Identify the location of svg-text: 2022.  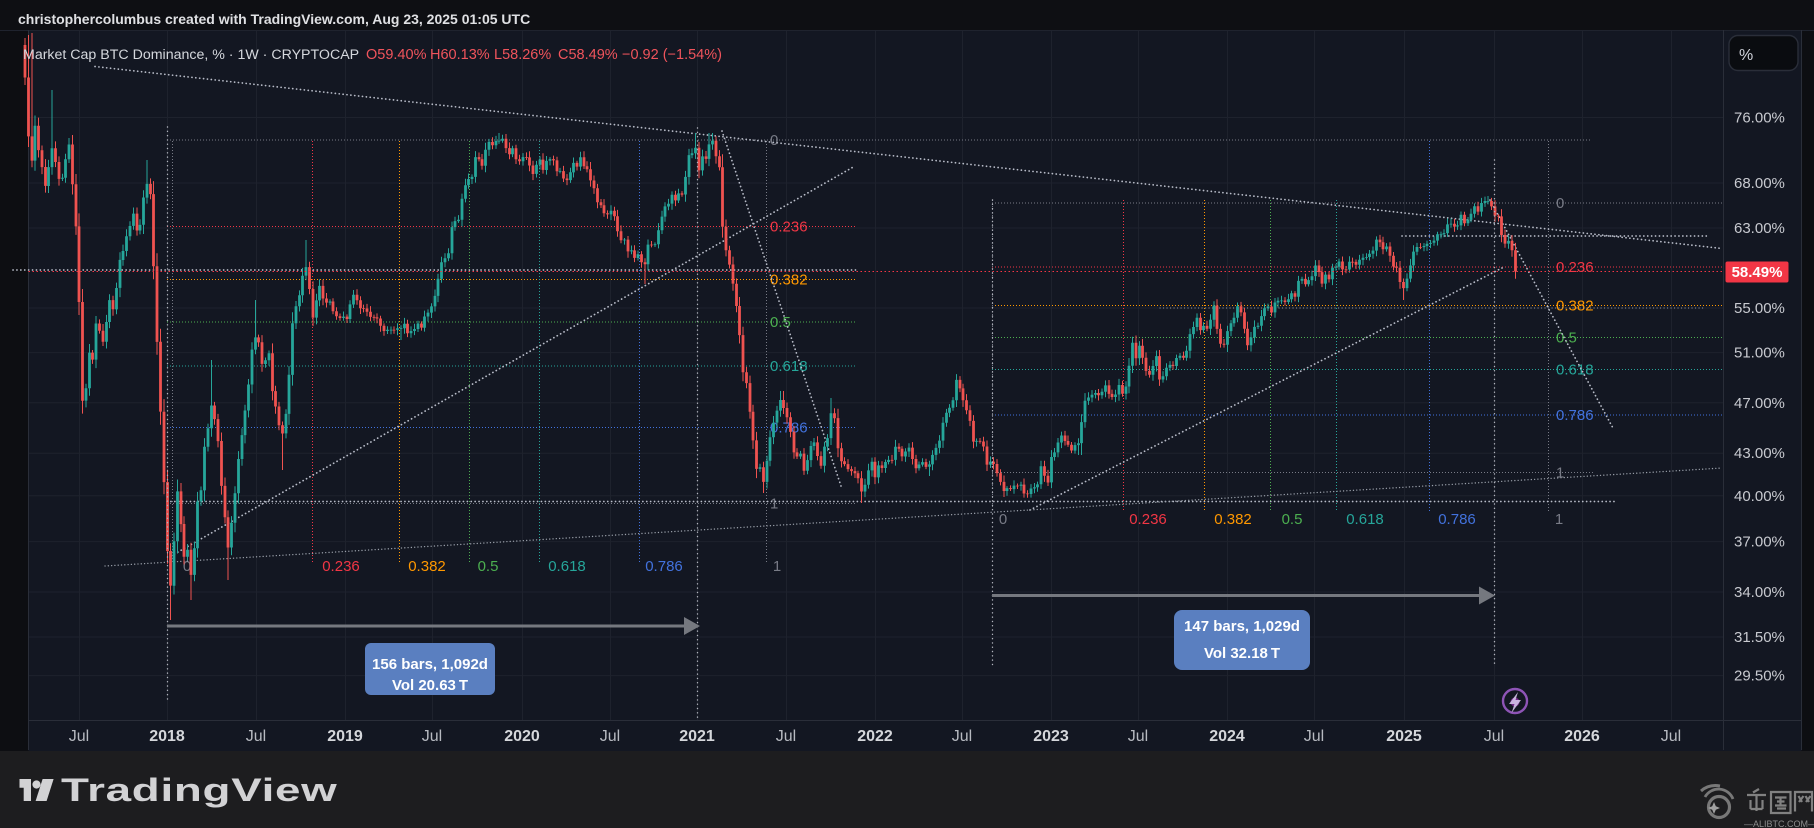
(875, 736).